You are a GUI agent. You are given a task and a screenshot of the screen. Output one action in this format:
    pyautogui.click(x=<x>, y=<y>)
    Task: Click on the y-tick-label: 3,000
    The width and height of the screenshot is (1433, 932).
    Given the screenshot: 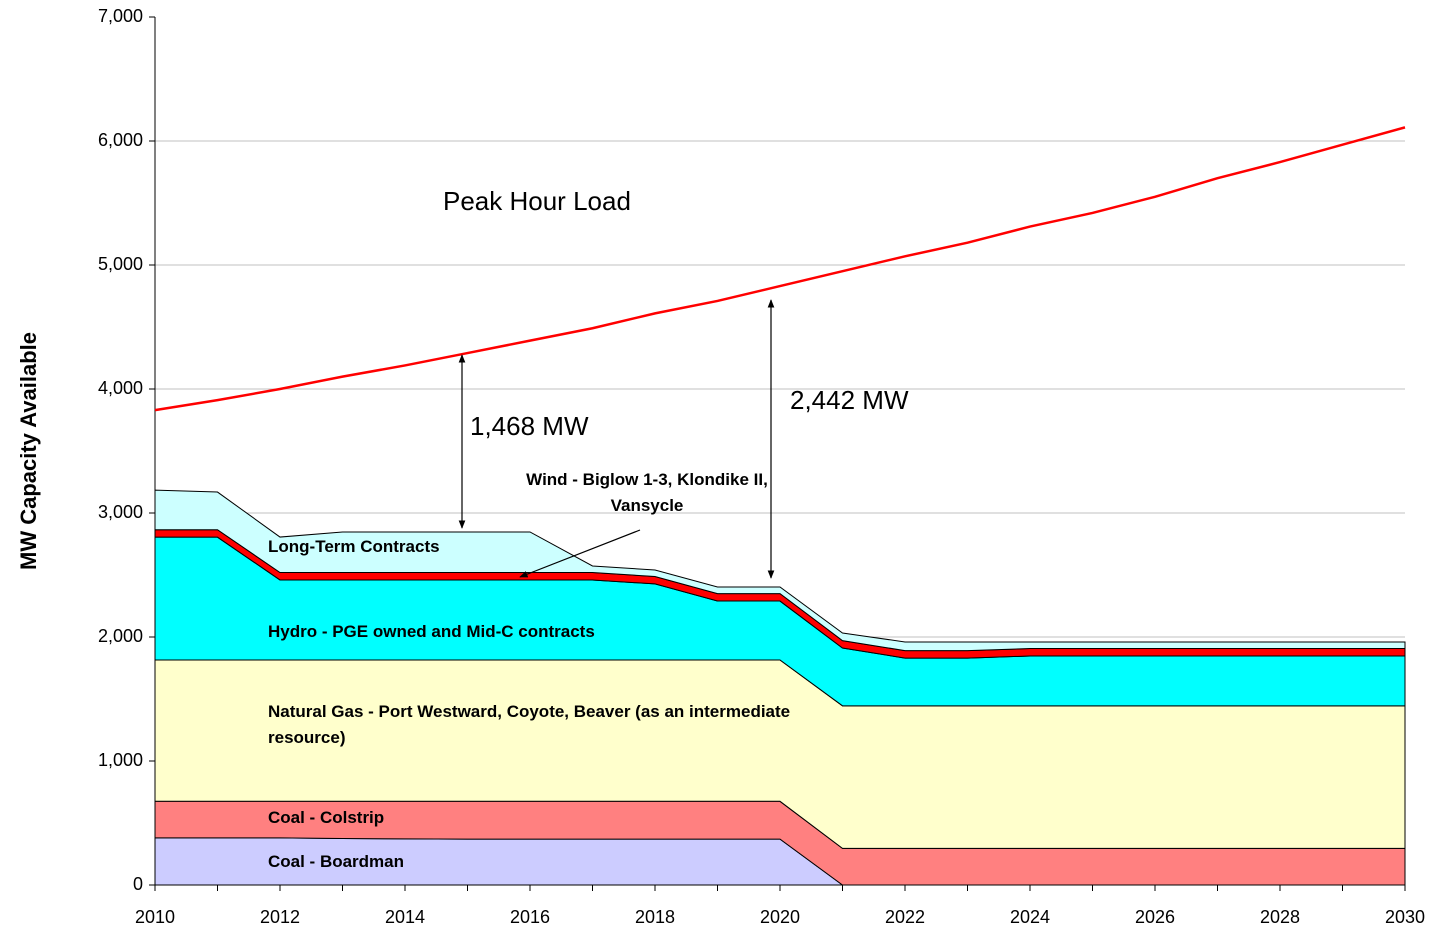 What is the action you would take?
    pyautogui.click(x=120, y=512)
    